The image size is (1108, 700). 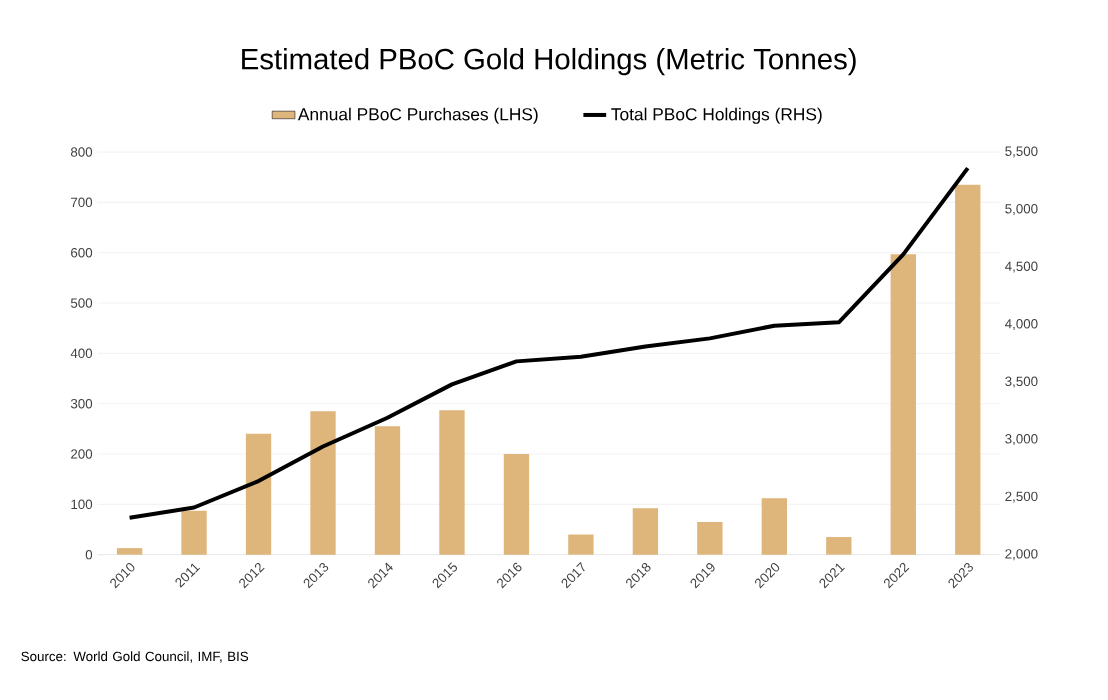 What do you see at coordinates (81, 403) in the screenshot?
I see `y-tick-label: 300` at bounding box center [81, 403].